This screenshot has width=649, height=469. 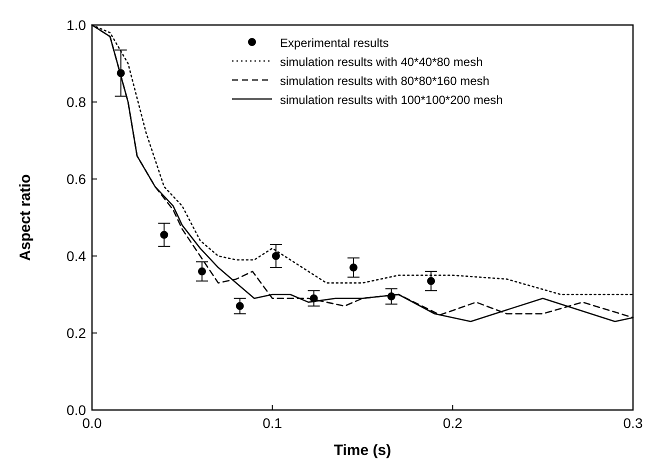 I want to click on legend-label: simulation results with 80*80*160 mesh, so click(x=385, y=81).